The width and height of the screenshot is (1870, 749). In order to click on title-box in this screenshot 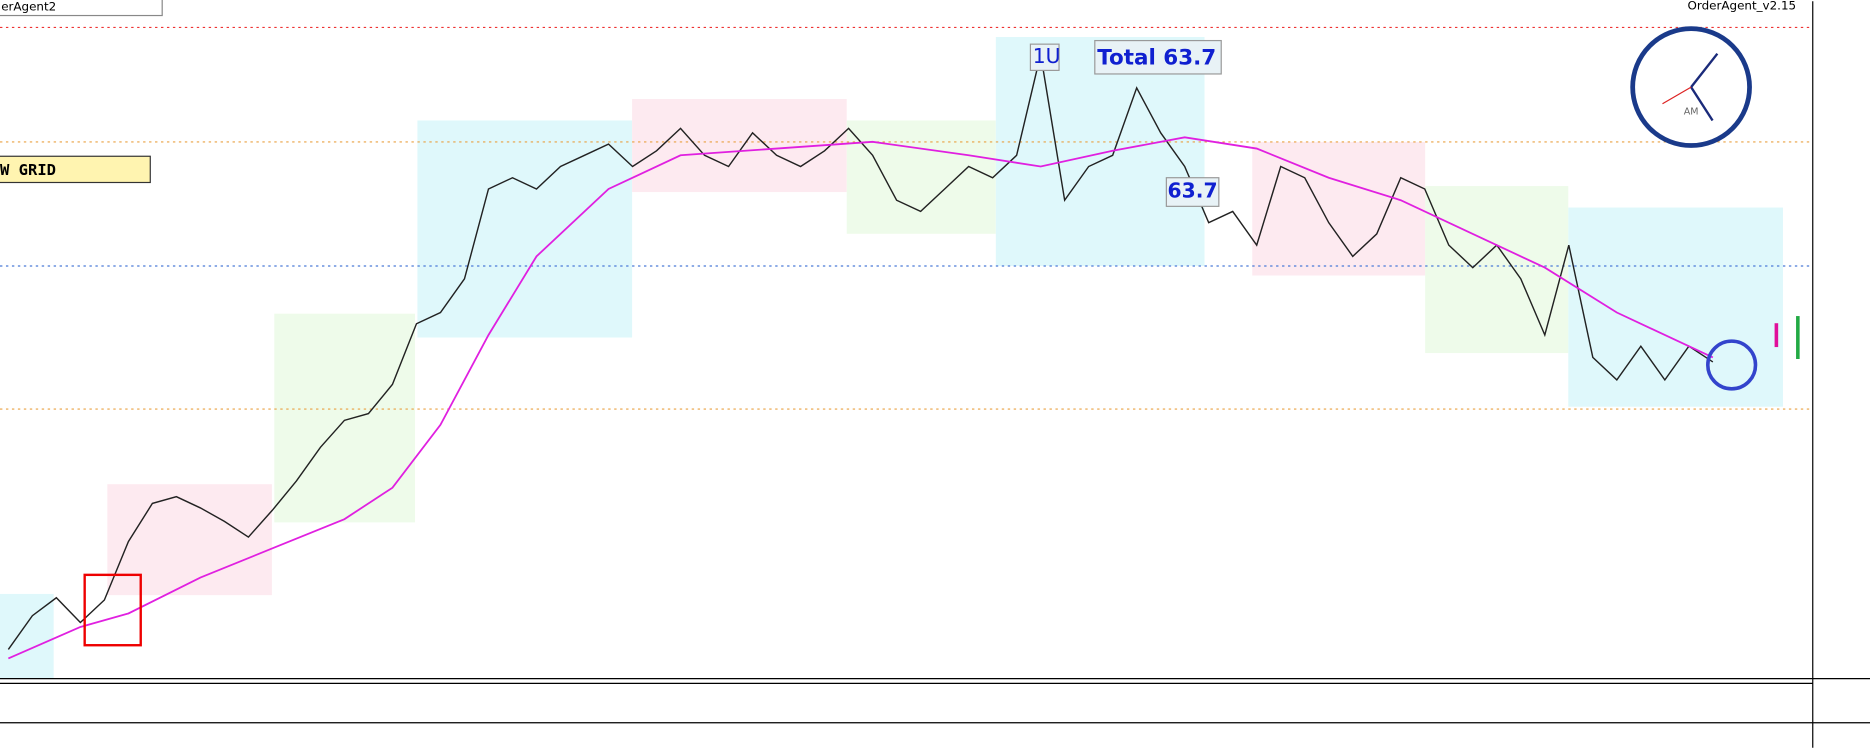, I will do `click(81, 8)`.